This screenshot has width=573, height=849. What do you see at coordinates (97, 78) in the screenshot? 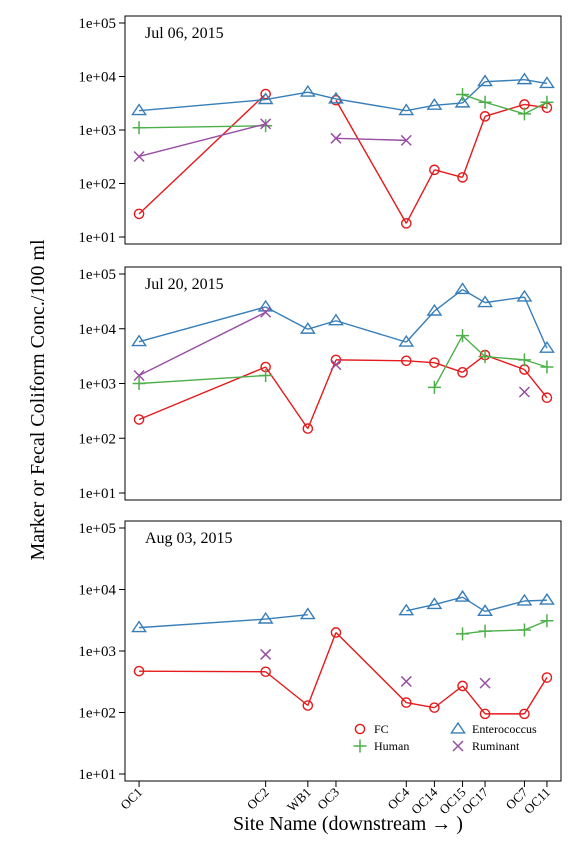
I see `y-tick-label: 1e+04` at bounding box center [97, 78].